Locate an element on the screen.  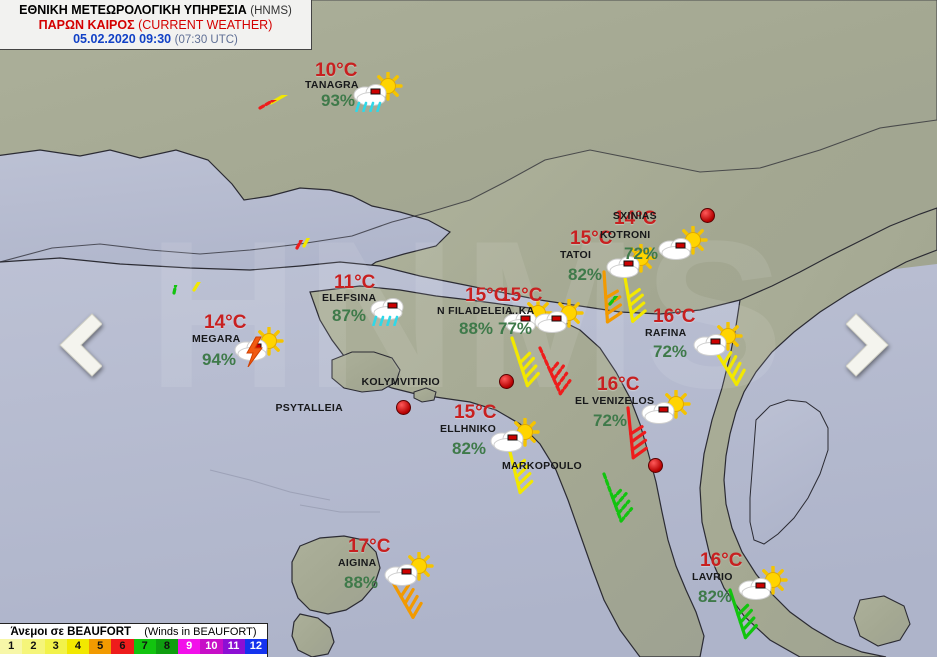
beaufort-cell-2: 2 is located at coordinates (33, 646).